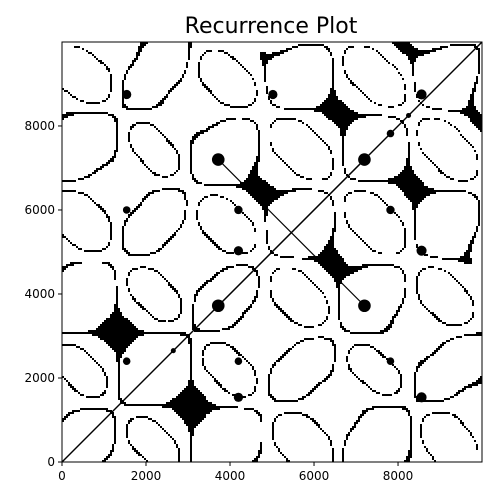  Describe the element at coordinates (39, 294) in the screenshot. I see `y-tick-label: 4000` at that location.